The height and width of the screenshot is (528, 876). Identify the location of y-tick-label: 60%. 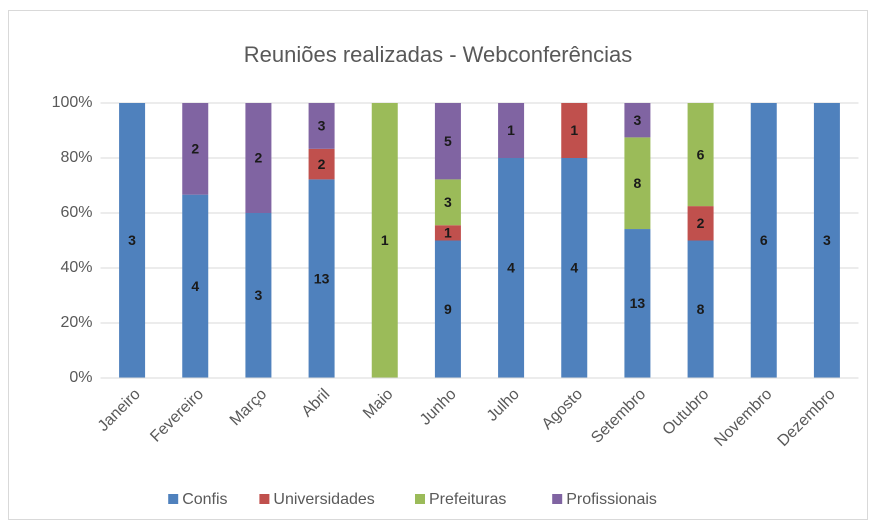
(76, 212).